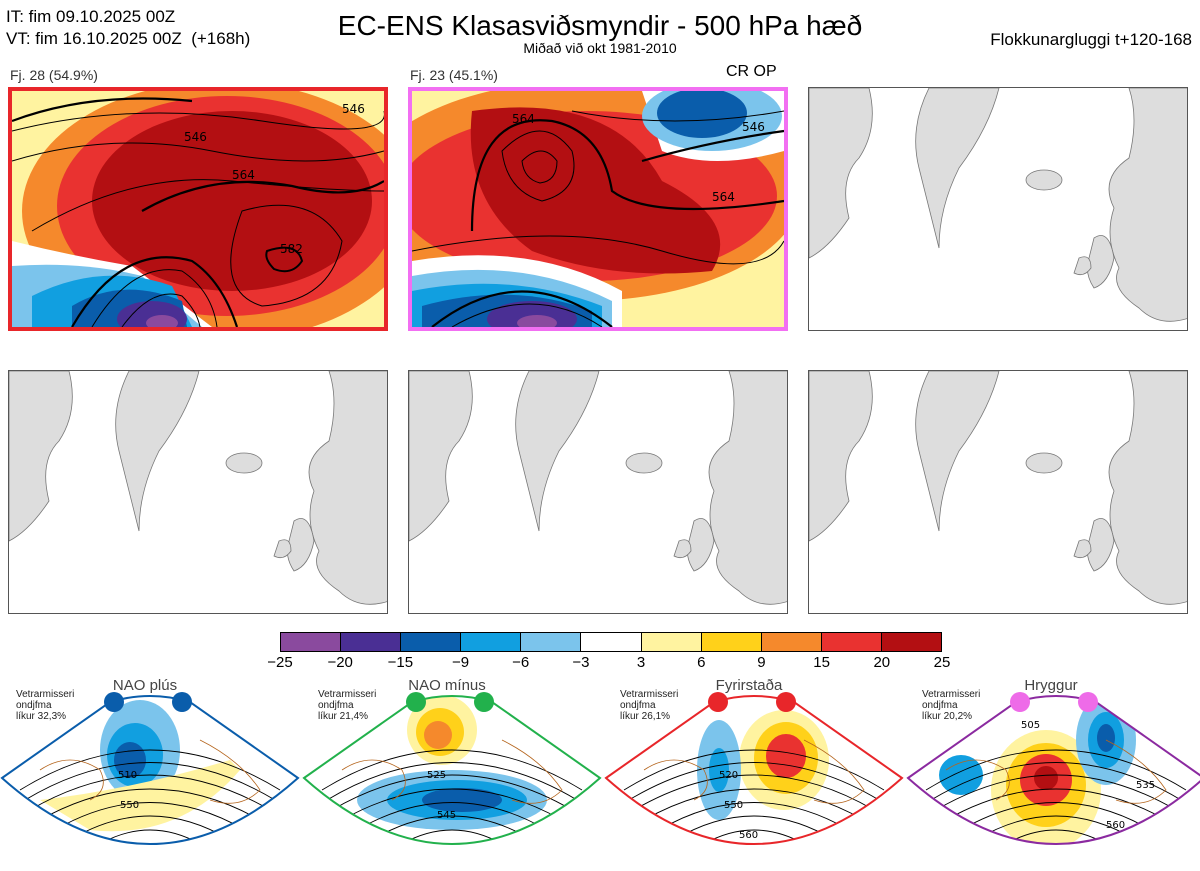 The image size is (1200, 871). Describe the element at coordinates (600, 25) in the screenshot. I see `page-title: EC-ENS Klasasviðsmyndir - 500 hPa hæð` at that location.